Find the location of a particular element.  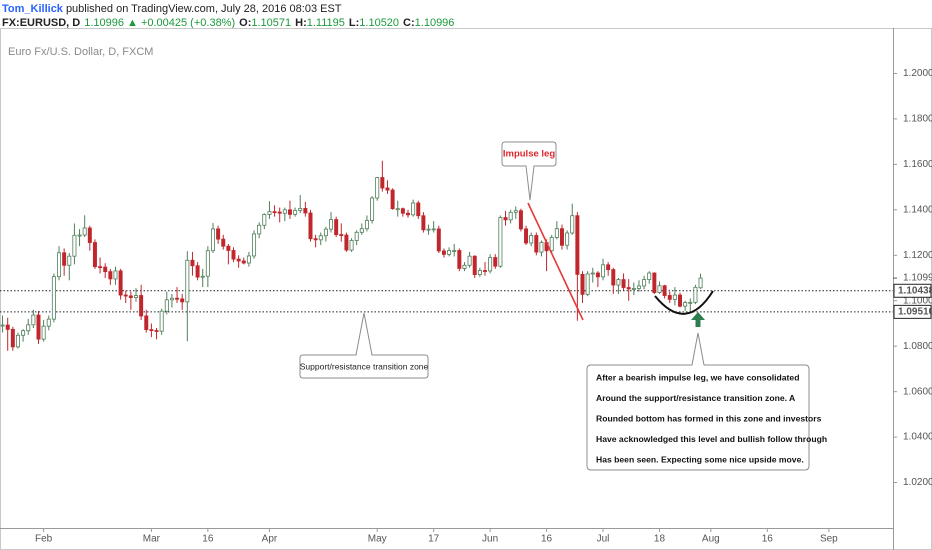

rounded-bottom-arc is located at coordinates (684, 302).